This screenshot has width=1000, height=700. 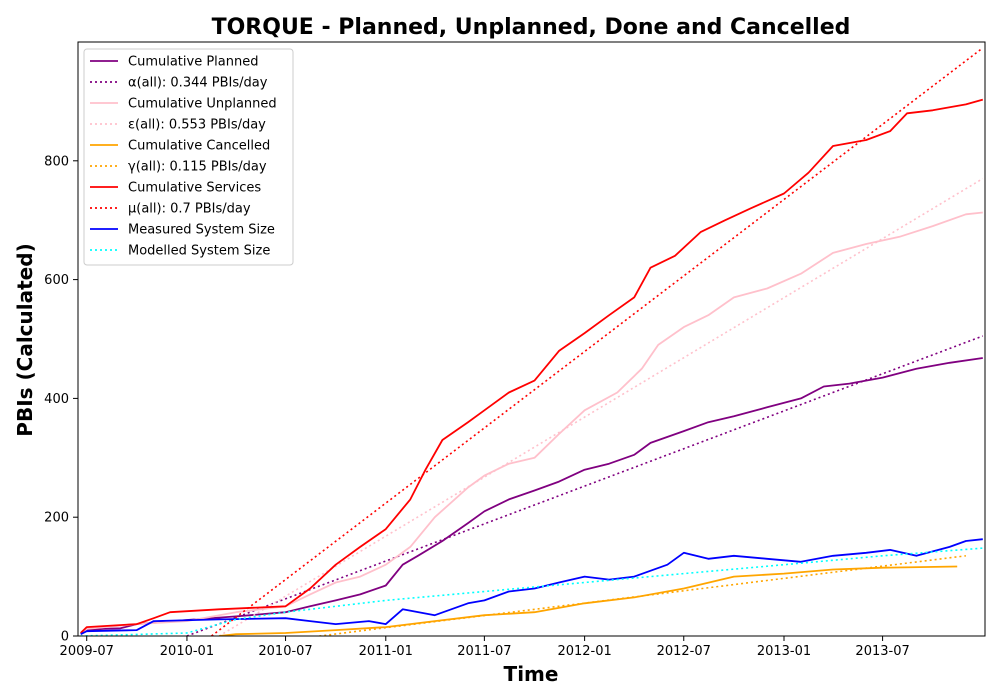 I want to click on legend-label-0: Cumulative Planned, so click(x=193, y=62).